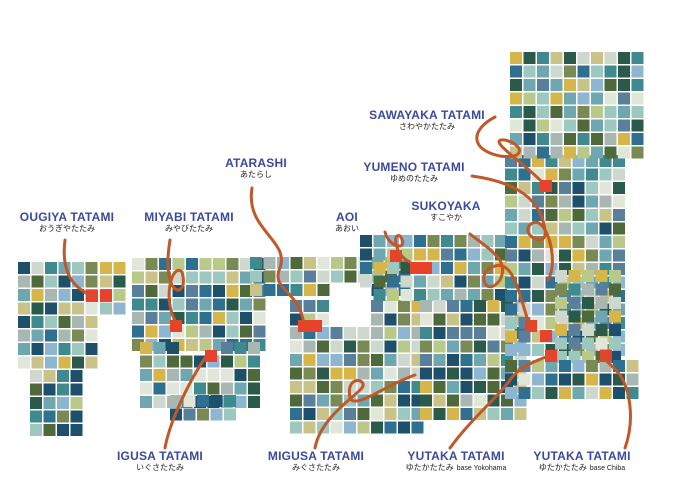 The width and height of the screenshot is (678, 491). Describe the element at coordinates (456, 468) in the screenshot. I see `label-kana: ゆたかたたみ base Yokohama` at that location.